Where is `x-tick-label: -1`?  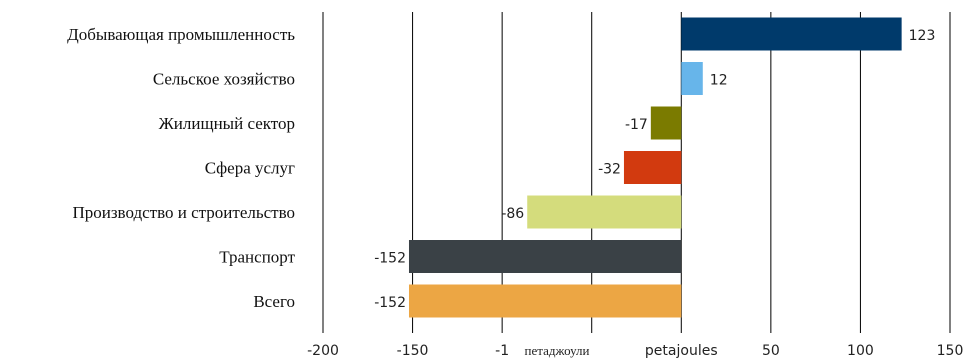
x-tick-label: -1 is located at coordinates (502, 351).